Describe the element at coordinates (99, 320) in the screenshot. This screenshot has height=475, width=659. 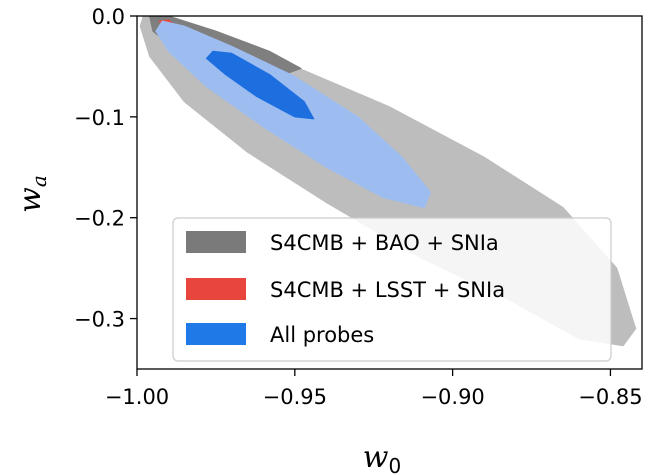
I see `y-tick-label: −0.3` at that location.